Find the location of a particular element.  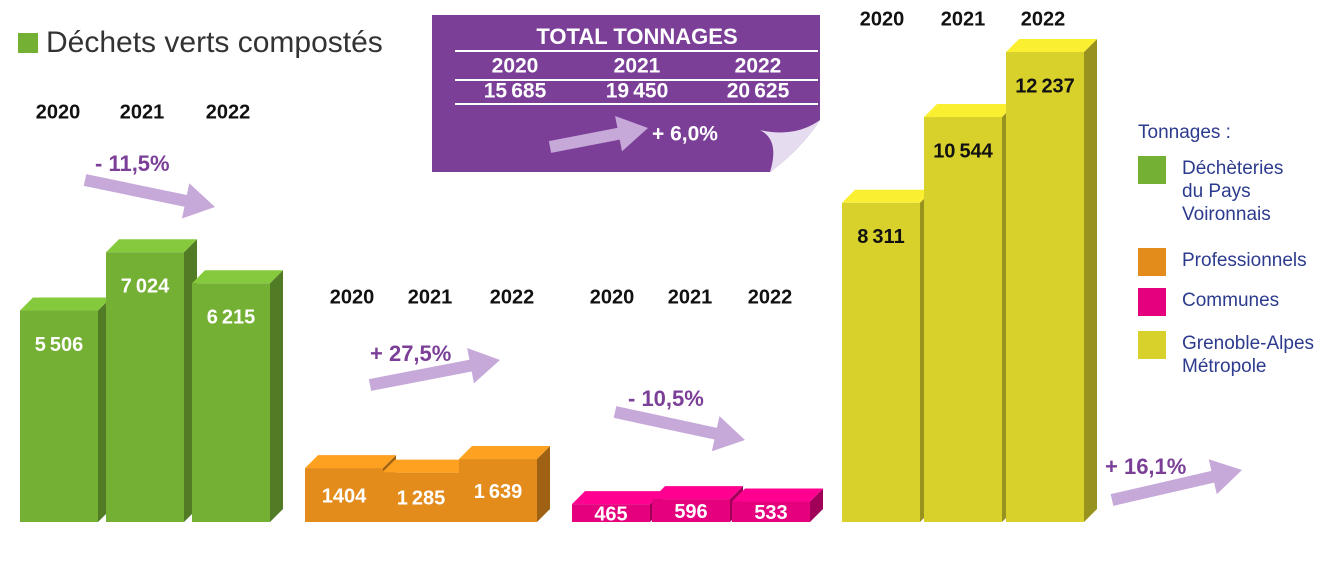

value-label: 1 639 is located at coordinates (498, 492).